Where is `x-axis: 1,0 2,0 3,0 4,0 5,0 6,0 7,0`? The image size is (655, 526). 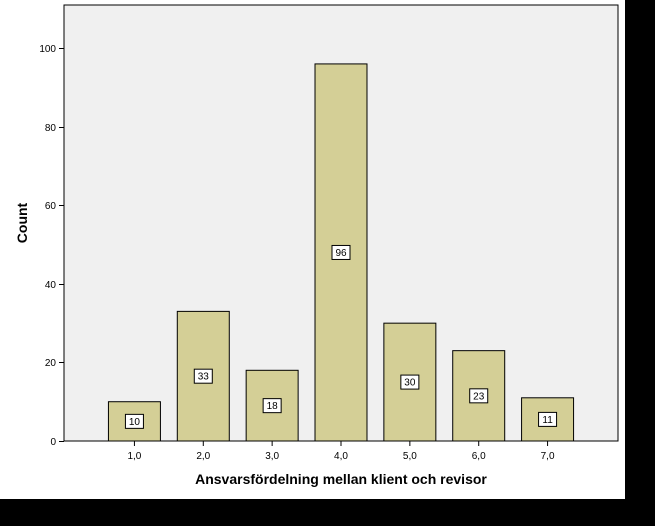
x-axis: 1,0 2,0 3,0 4,0 5,0 6,0 7,0 is located at coordinates (341, 451).